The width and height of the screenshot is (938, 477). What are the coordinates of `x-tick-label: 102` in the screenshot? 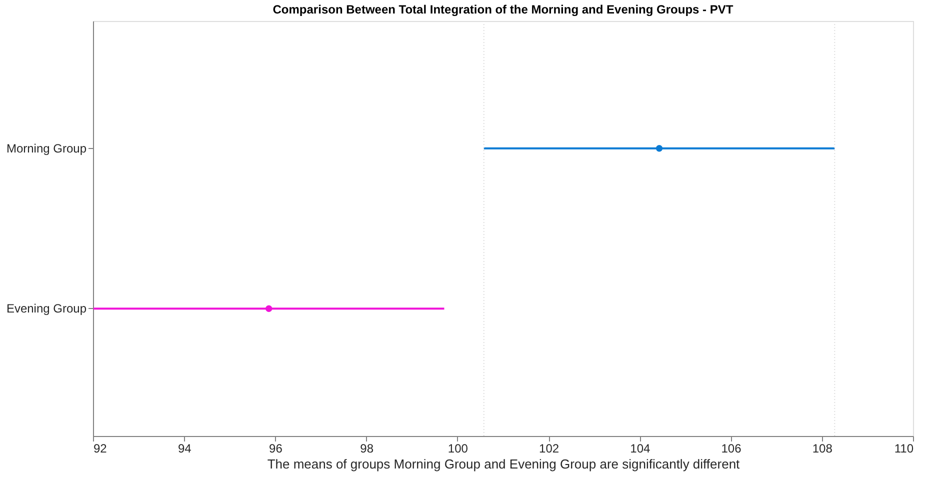 It's located at (549, 449).